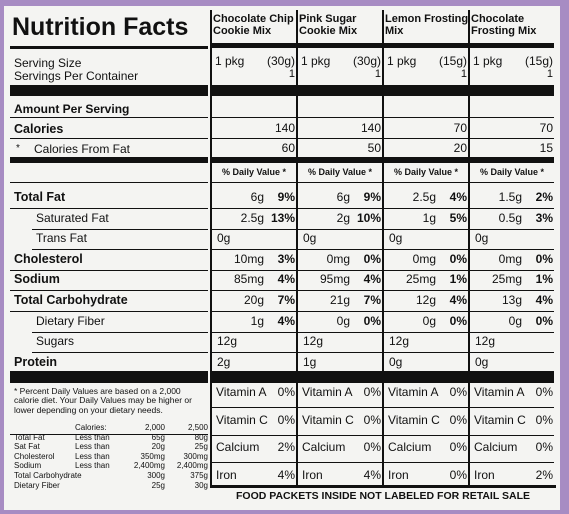 The image size is (569, 514). I want to click on footnote-cell: 2,500, so click(197, 427).